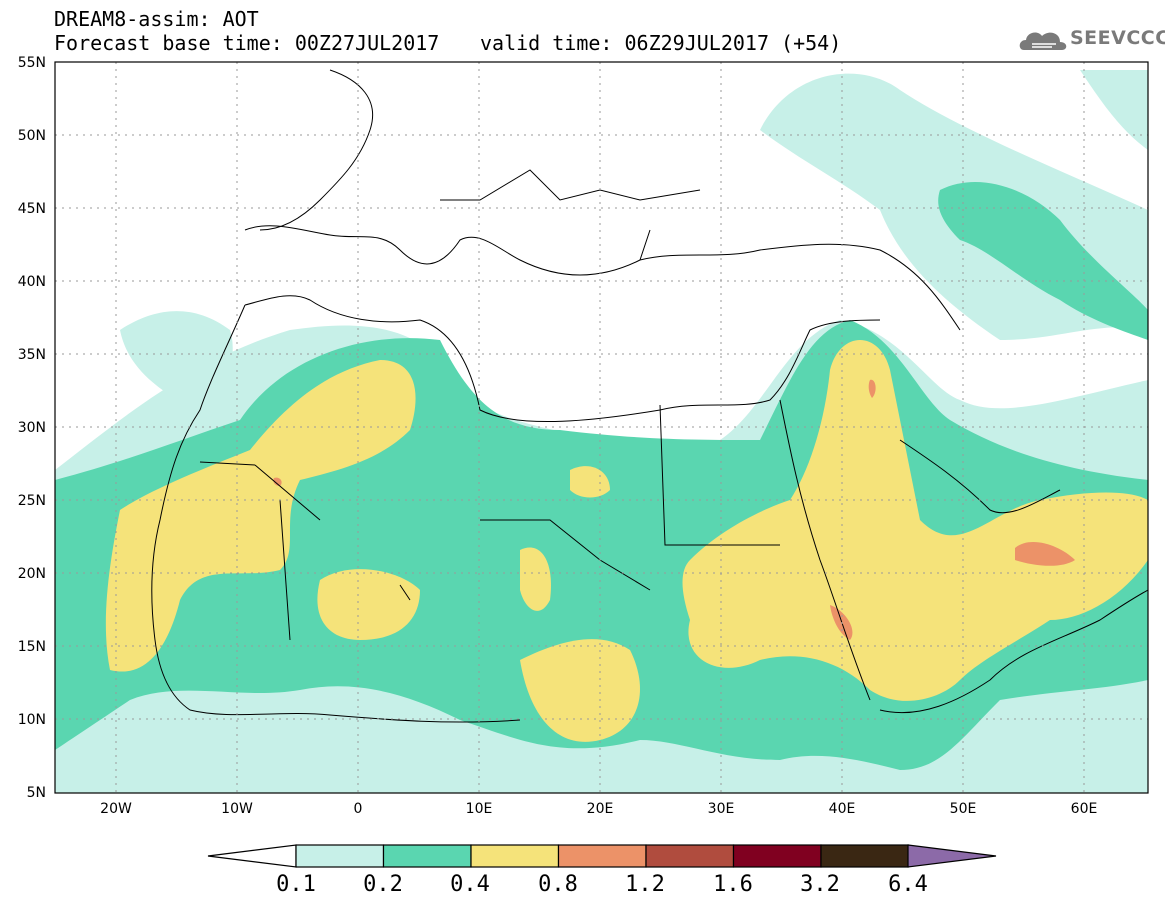  What do you see at coordinates (1084, 809) in the screenshot?
I see `lon-label: 60E` at bounding box center [1084, 809].